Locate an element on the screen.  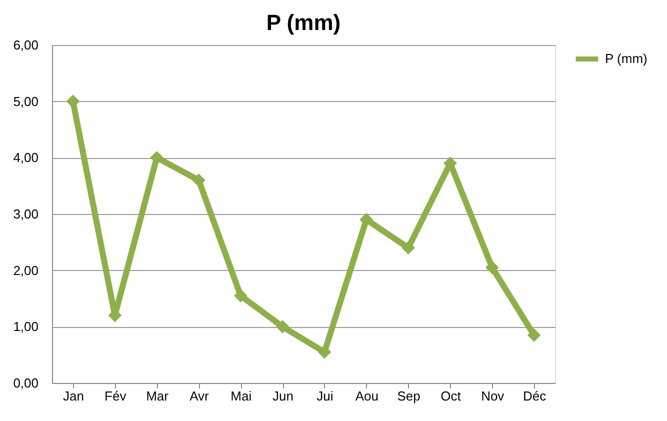
x-tick-label: Déc is located at coordinates (534, 396).